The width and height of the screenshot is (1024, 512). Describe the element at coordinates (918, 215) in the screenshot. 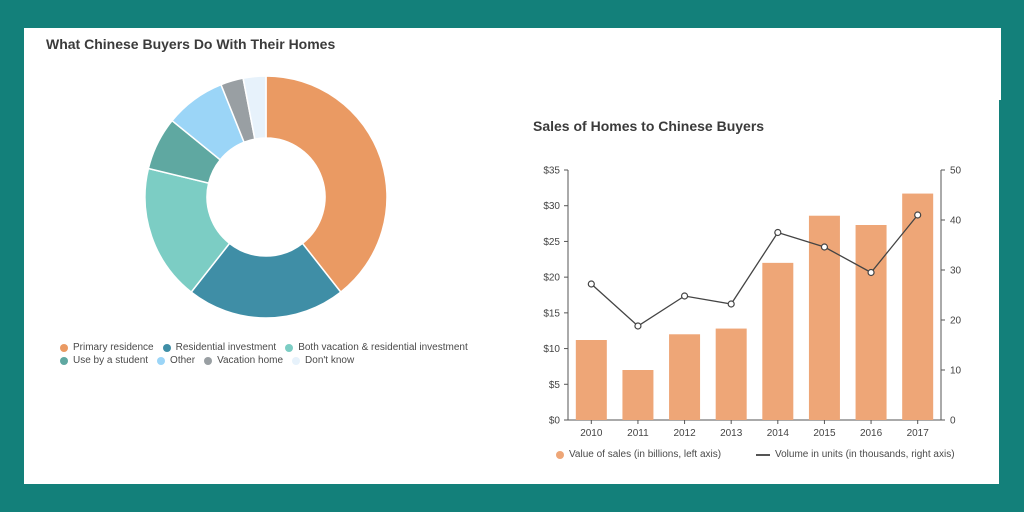

I see `volume-point-2017` at that location.